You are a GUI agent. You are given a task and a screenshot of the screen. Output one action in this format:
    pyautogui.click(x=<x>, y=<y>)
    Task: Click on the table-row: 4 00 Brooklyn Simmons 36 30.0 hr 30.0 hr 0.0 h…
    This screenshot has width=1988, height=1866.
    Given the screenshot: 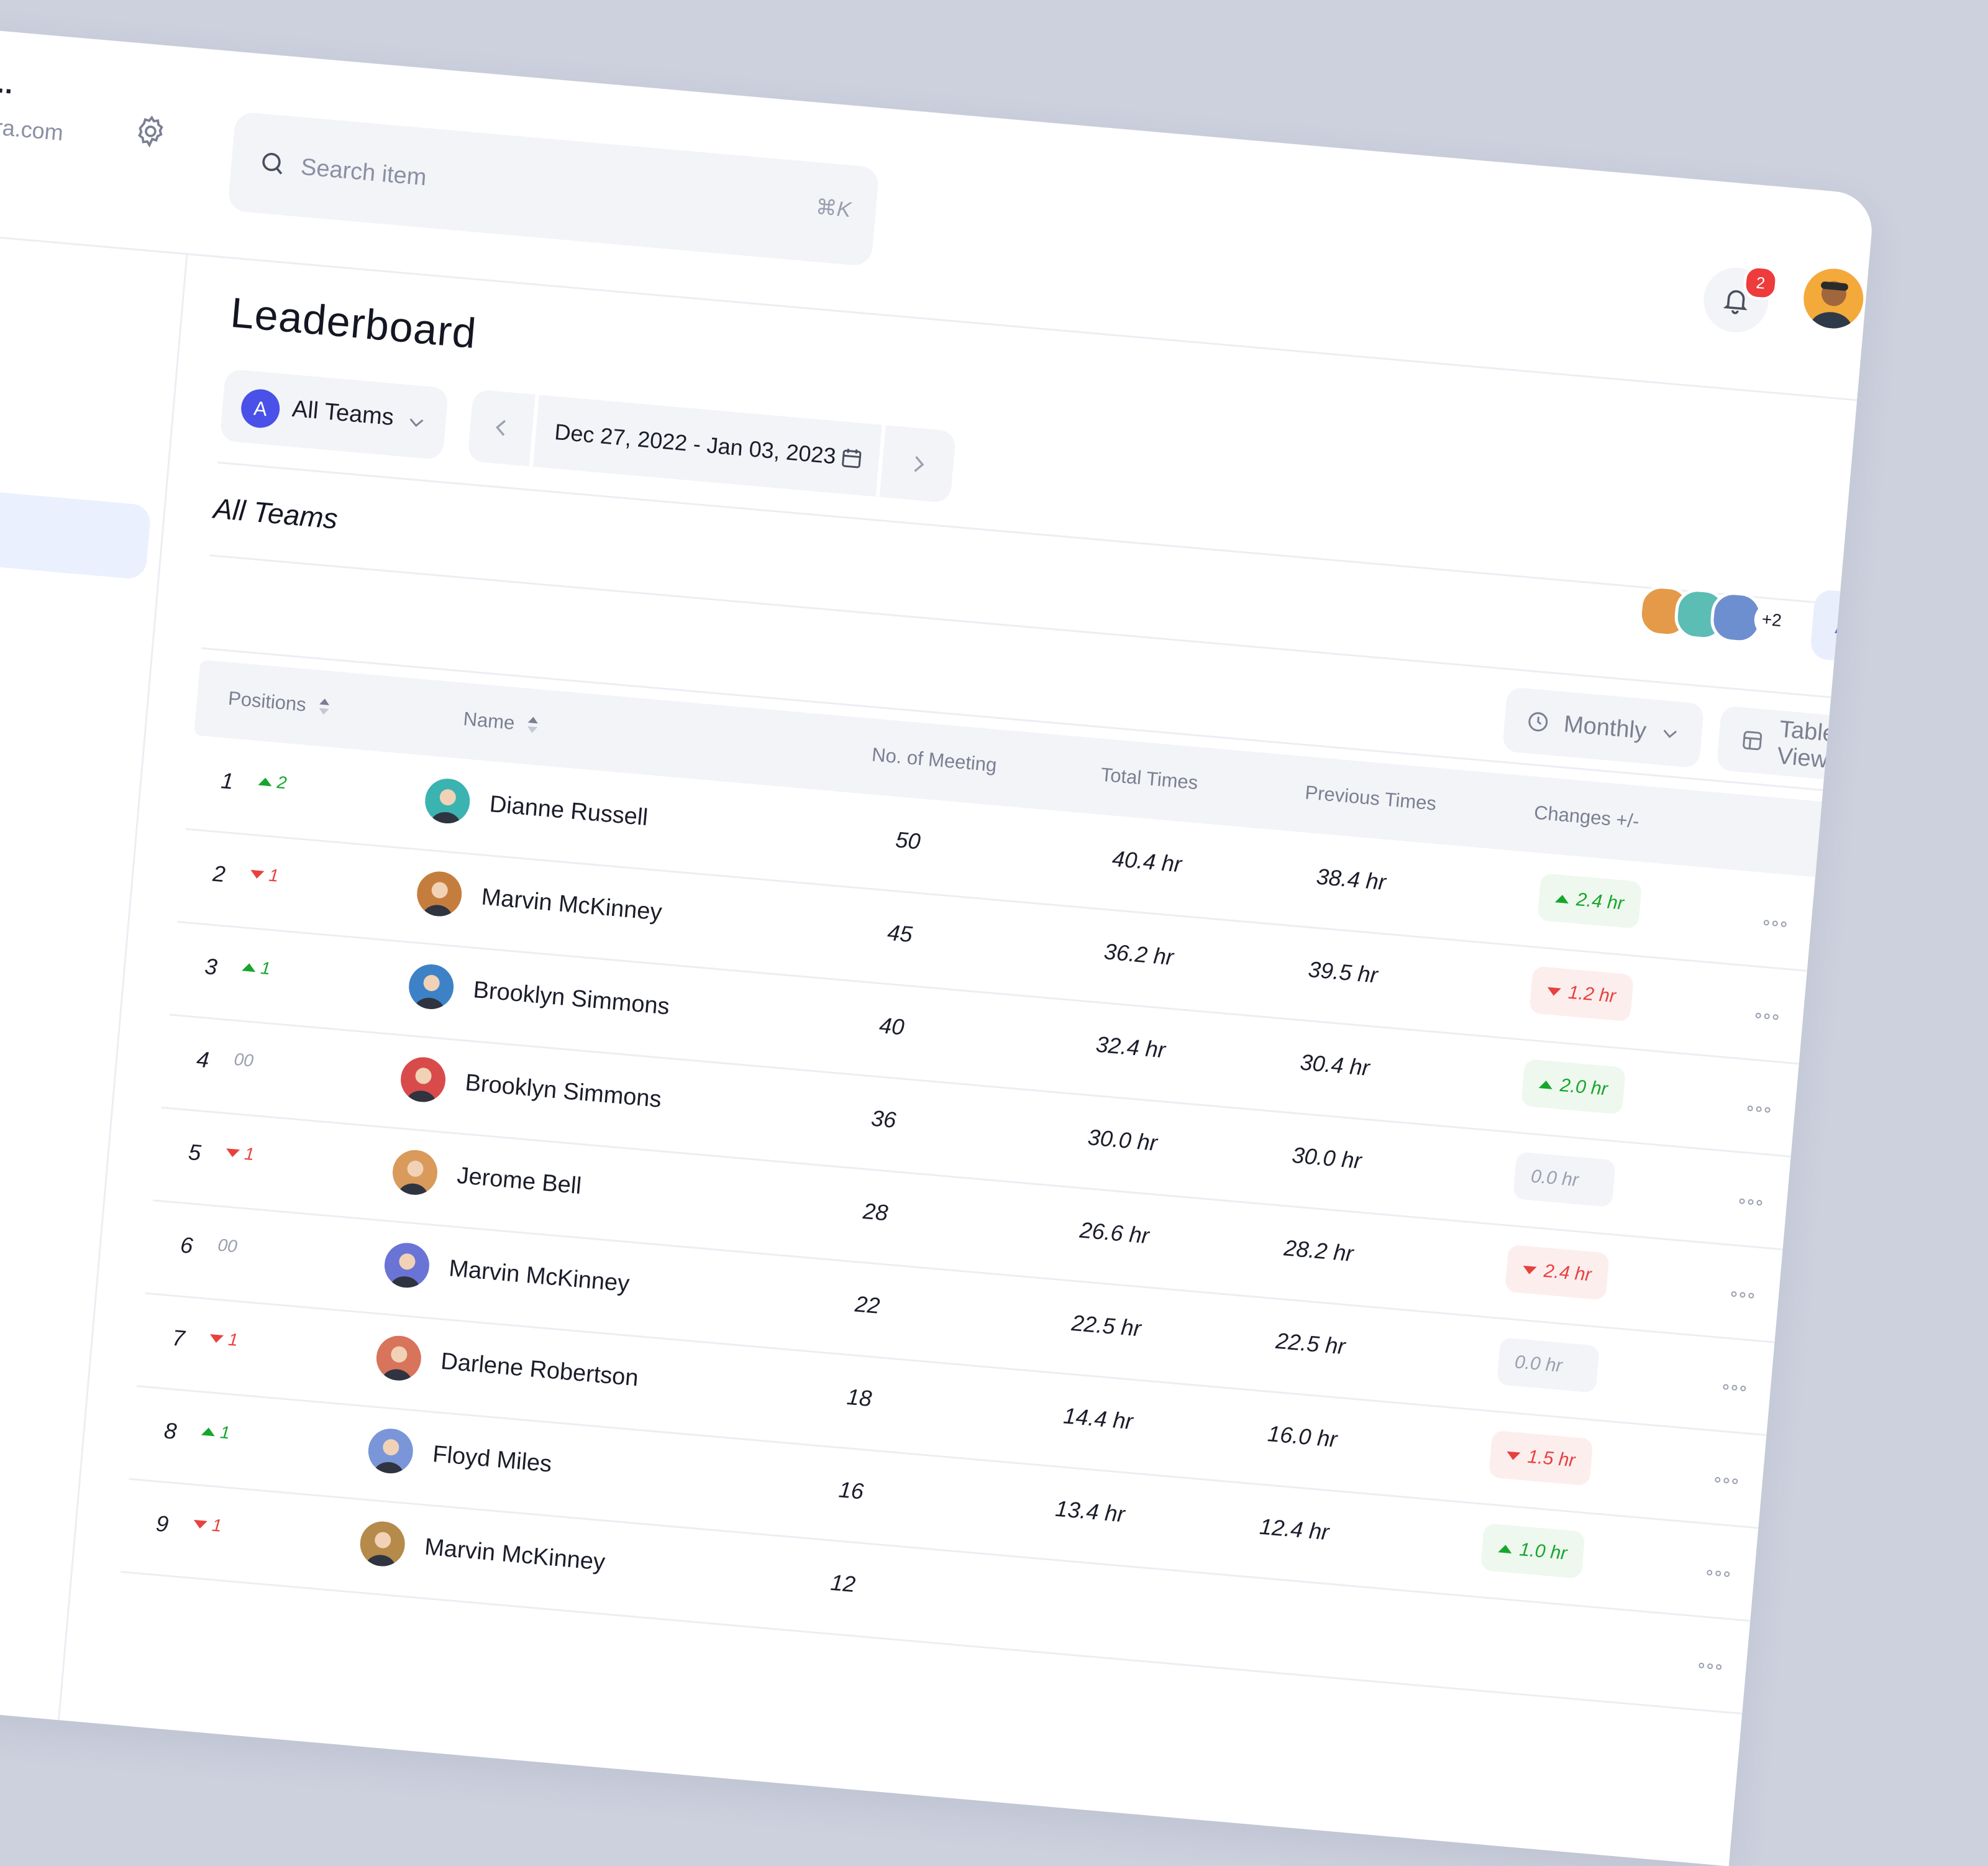 What is the action you would take?
    pyautogui.click(x=1018, y=1139)
    